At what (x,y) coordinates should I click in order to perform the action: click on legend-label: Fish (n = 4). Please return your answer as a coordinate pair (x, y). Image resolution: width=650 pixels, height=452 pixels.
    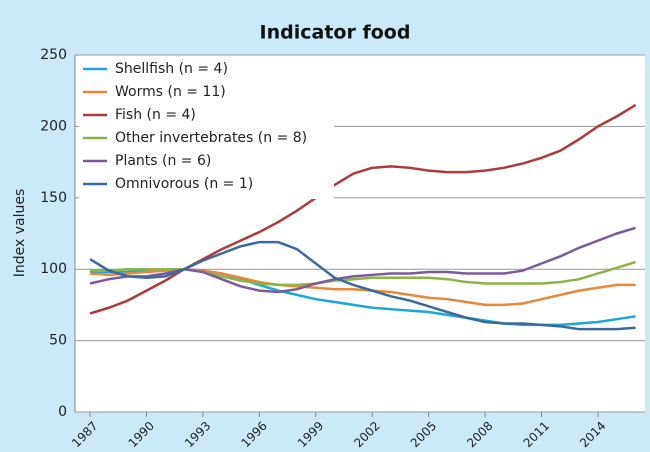
    Looking at the image, I should click on (155, 115).